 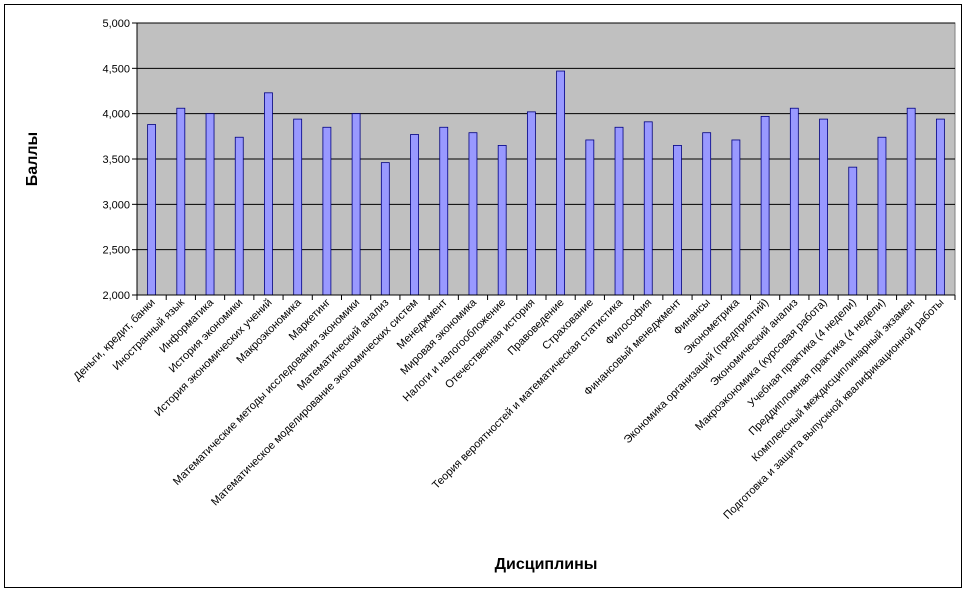 I want to click on y-tick-label: 3,500, so click(x=116, y=160).